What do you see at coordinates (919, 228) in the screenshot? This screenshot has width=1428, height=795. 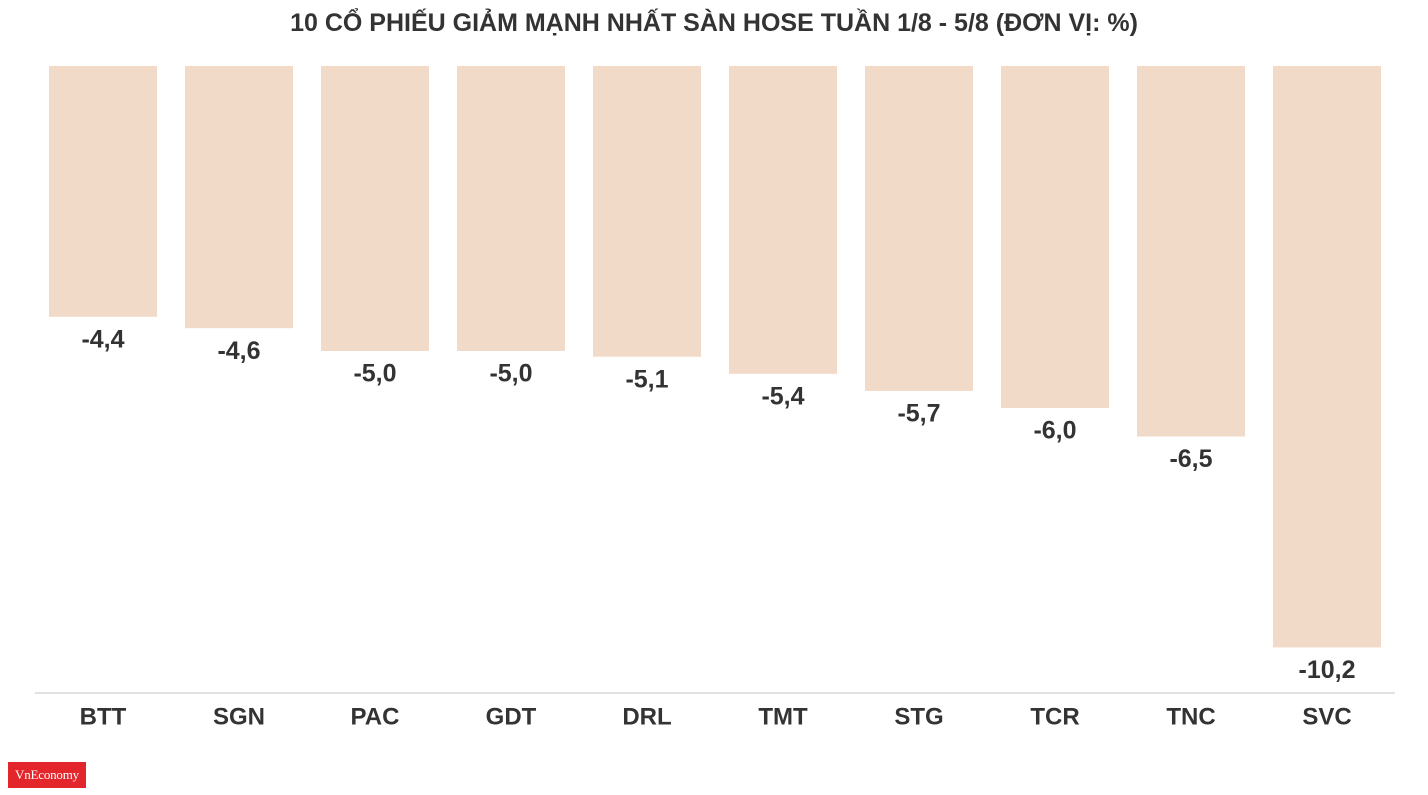 I see `bar-stg` at bounding box center [919, 228].